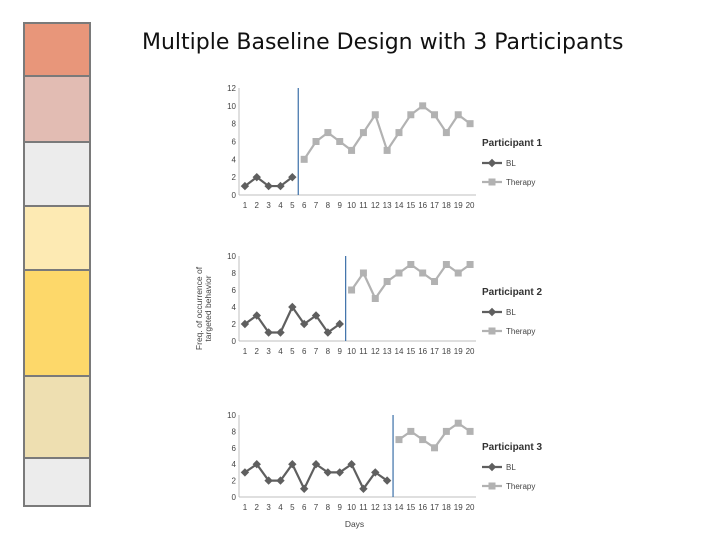 The width and height of the screenshot is (720, 540). Describe the element at coordinates (231, 106) in the screenshot. I see `y-tick-label: 10` at that location.